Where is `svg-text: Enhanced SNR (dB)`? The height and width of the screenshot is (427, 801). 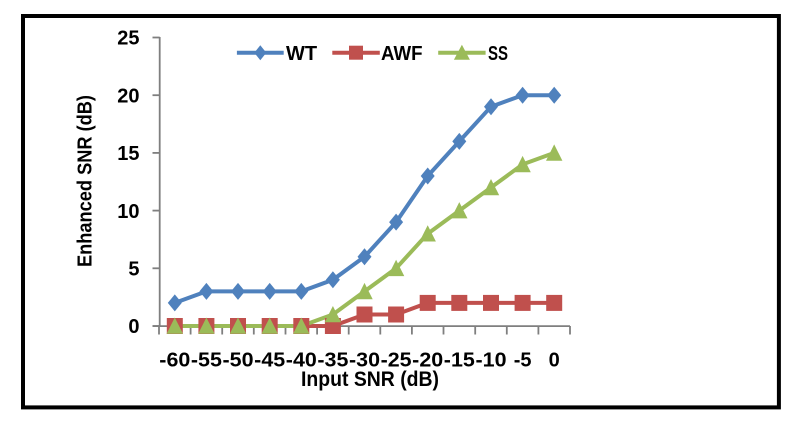
svg-text: Enhanced SNR (dB) is located at coordinates (86, 181).